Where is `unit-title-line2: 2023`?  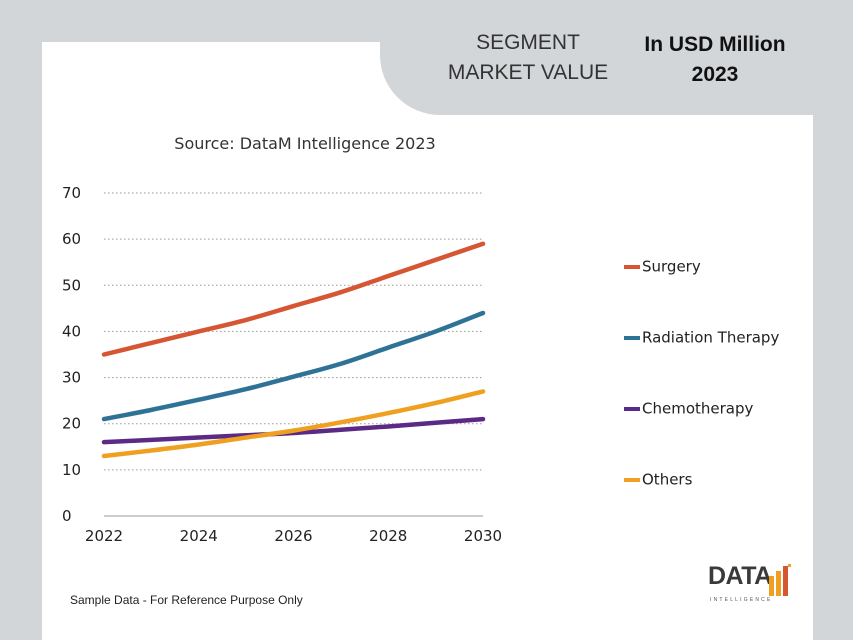 unit-title-line2: 2023 is located at coordinates (715, 74).